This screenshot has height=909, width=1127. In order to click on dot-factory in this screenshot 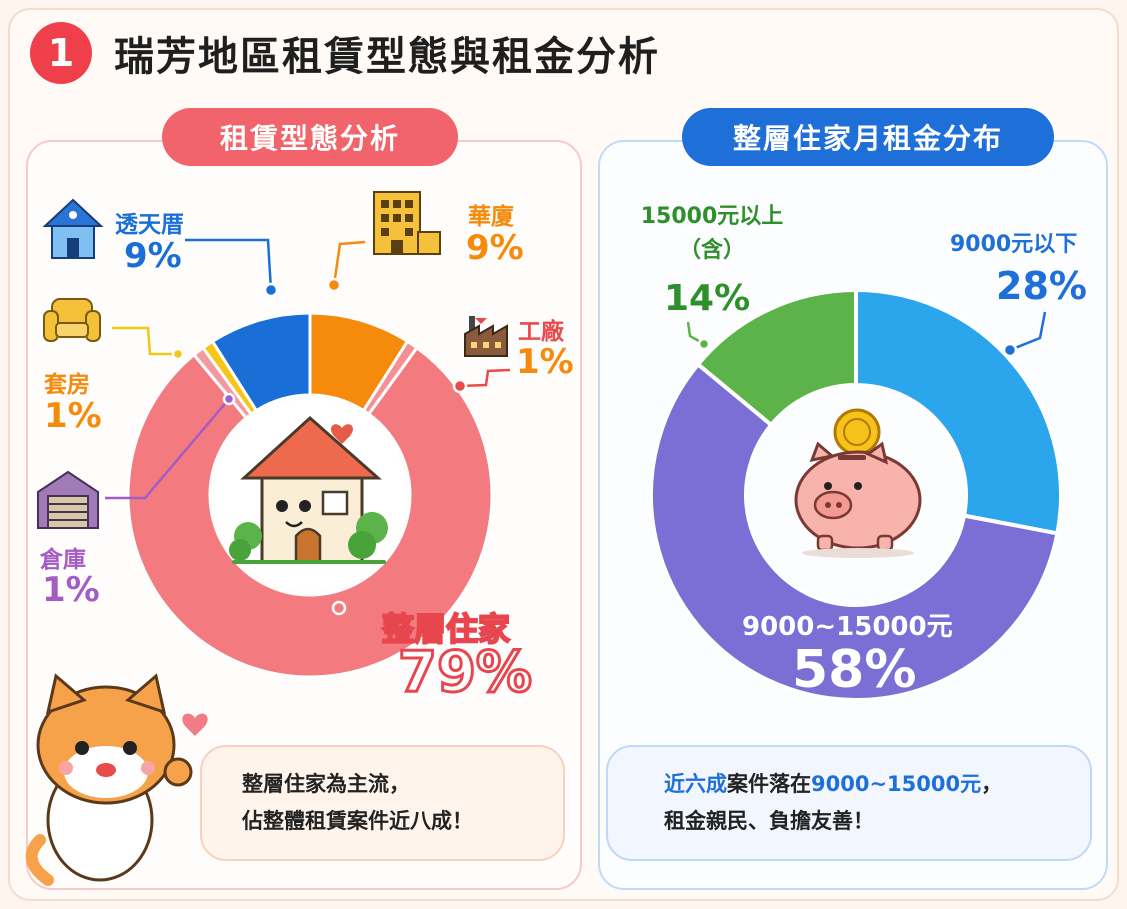, I will do `click(460, 386)`.